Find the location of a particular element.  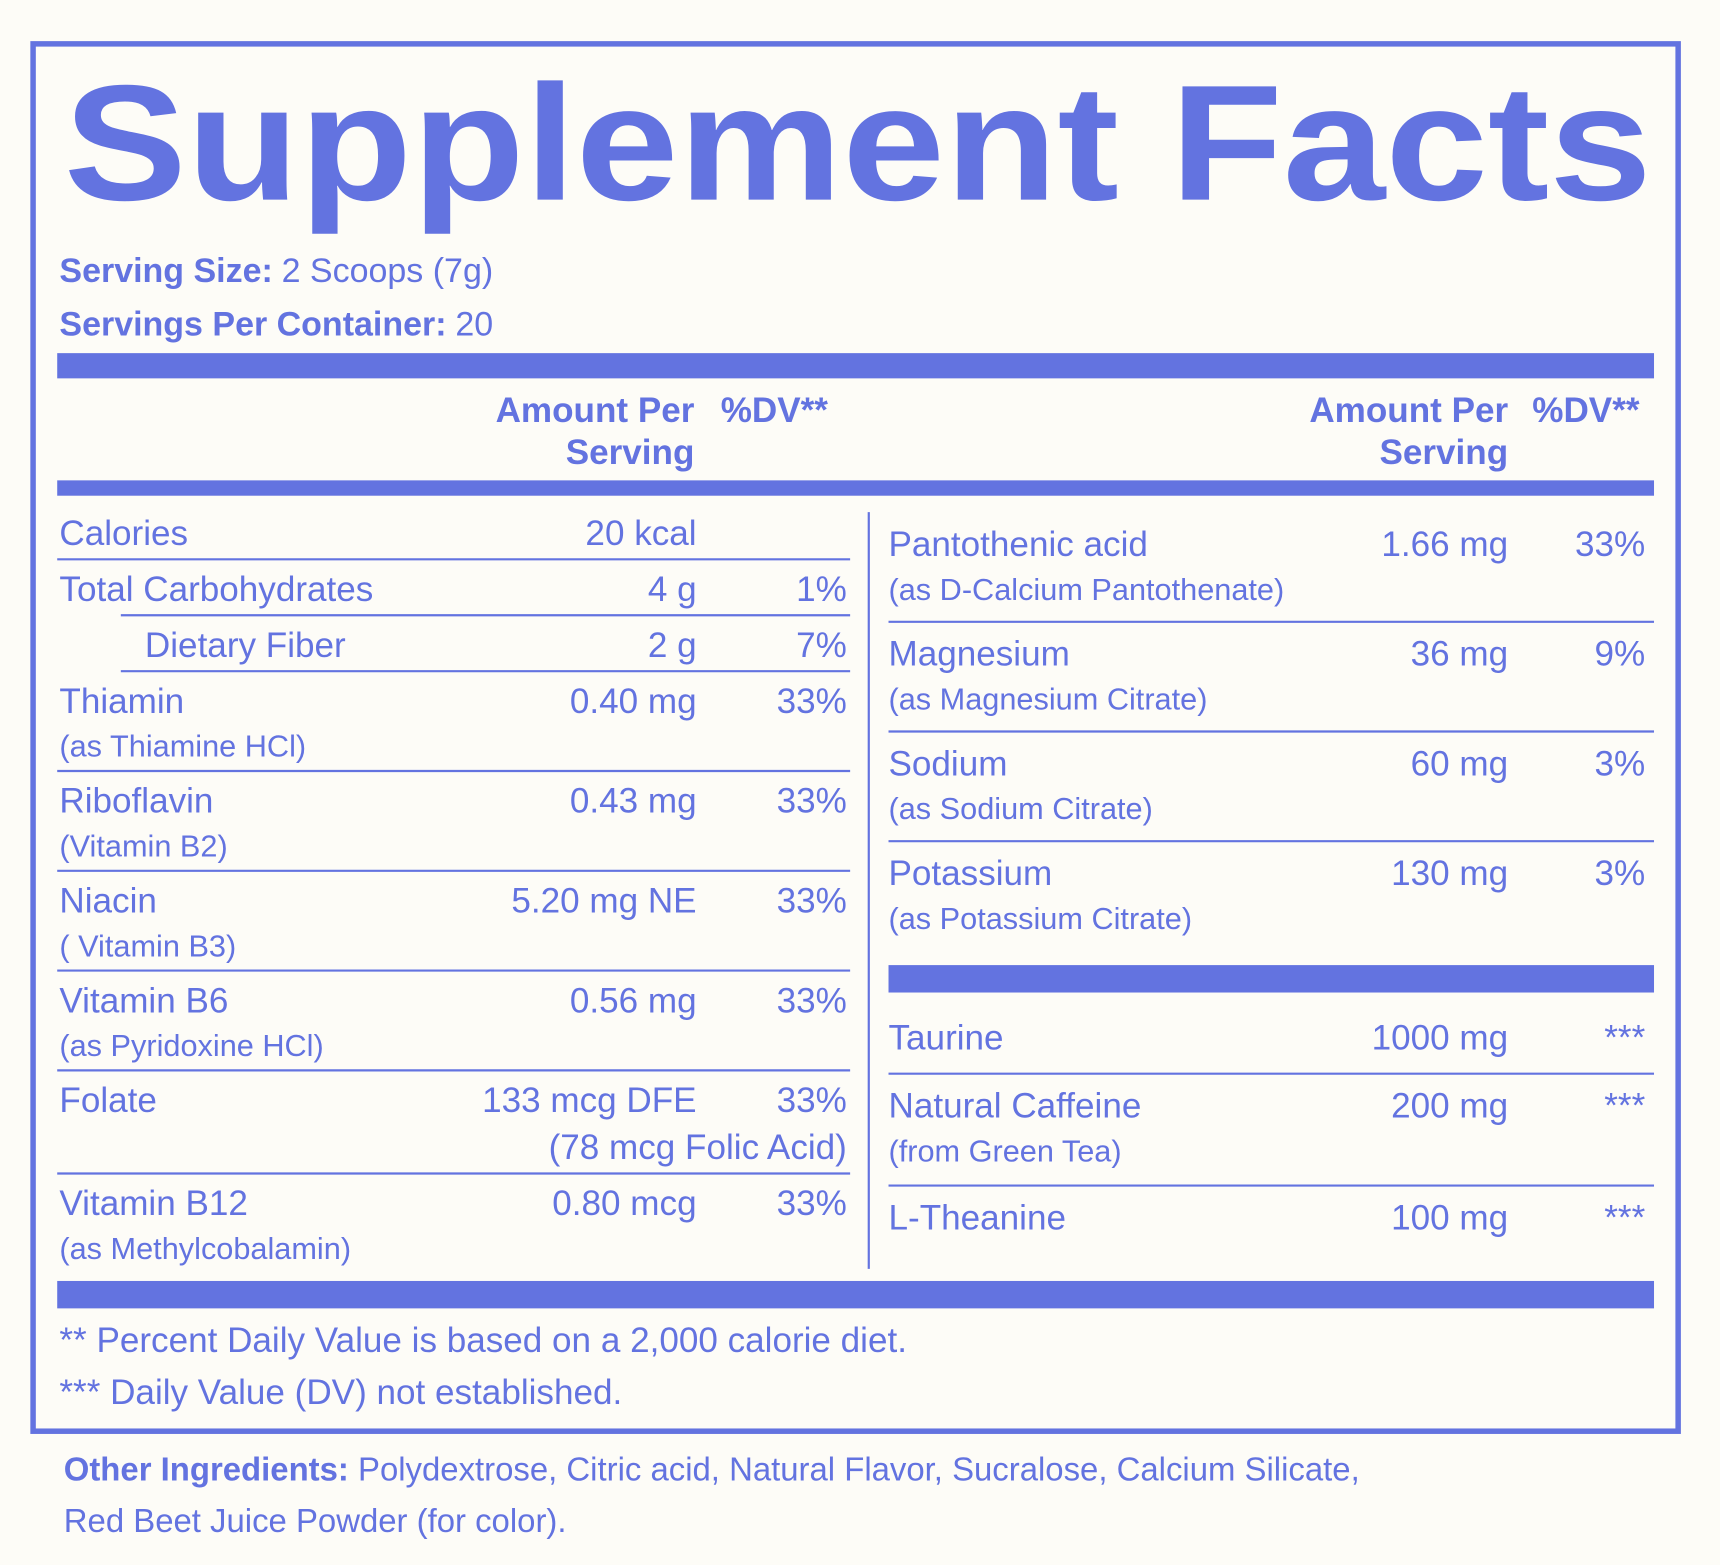

title: Supplement Facts is located at coordinates (858, 143).